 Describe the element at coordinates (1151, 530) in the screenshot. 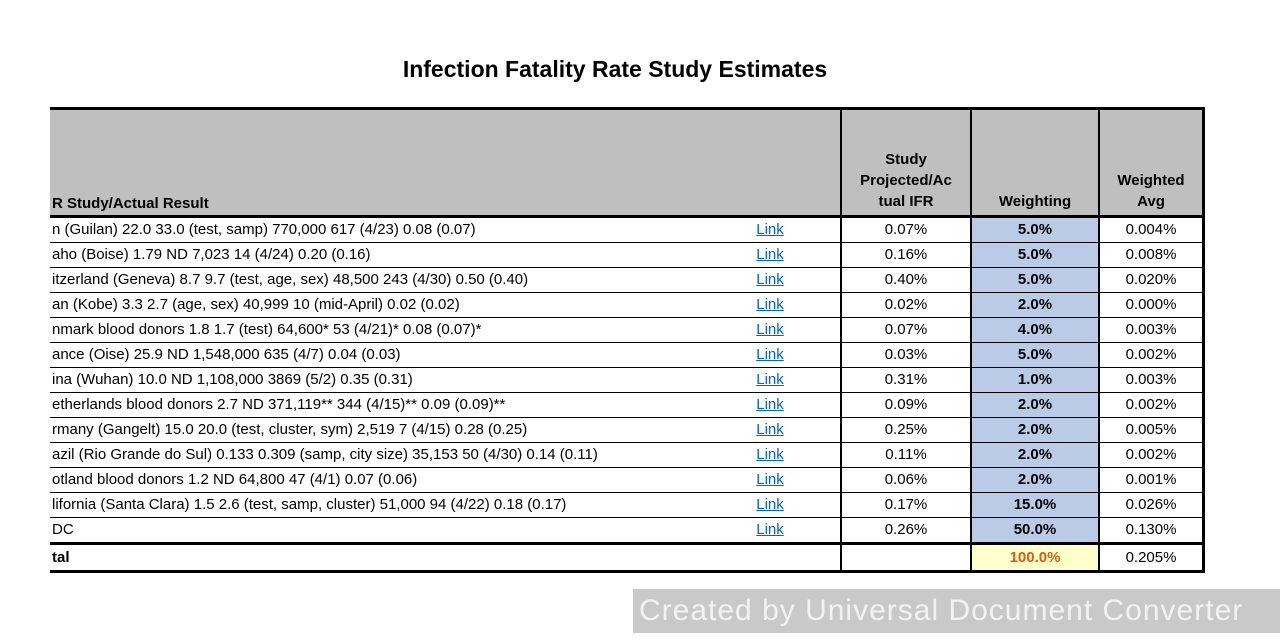

I see `weighted-avg-cell: 0.130%` at that location.